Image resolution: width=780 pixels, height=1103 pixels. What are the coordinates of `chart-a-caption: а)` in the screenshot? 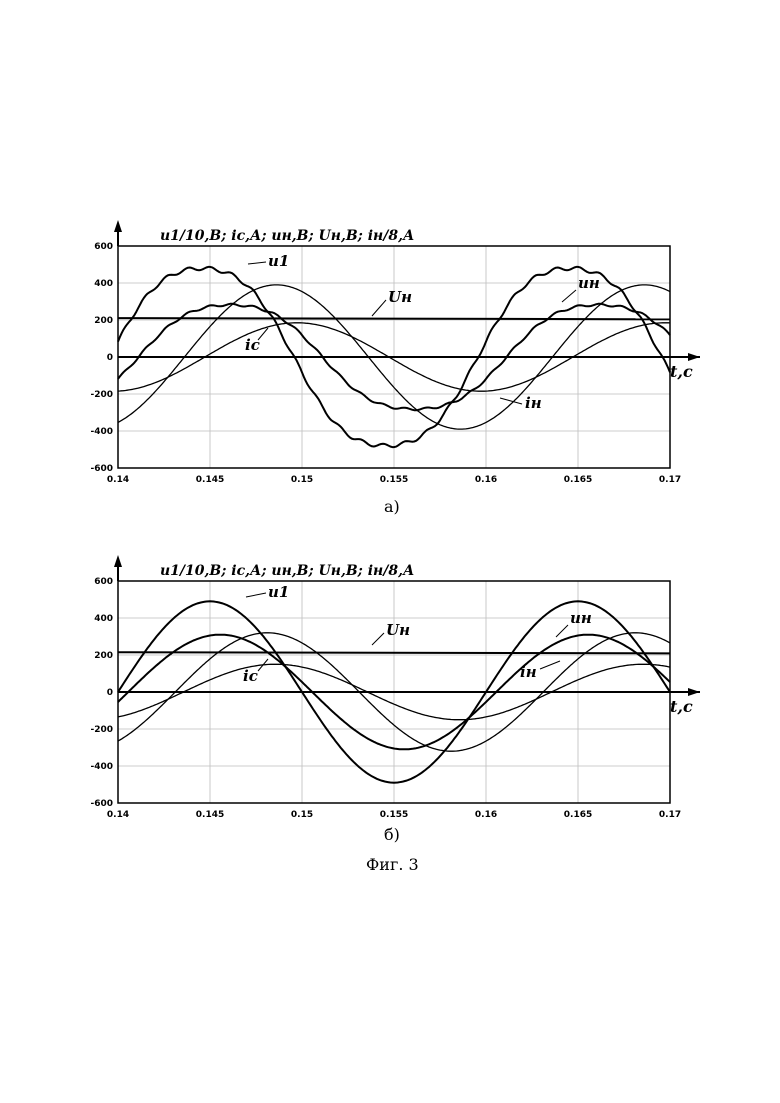 It's located at (392, 506).